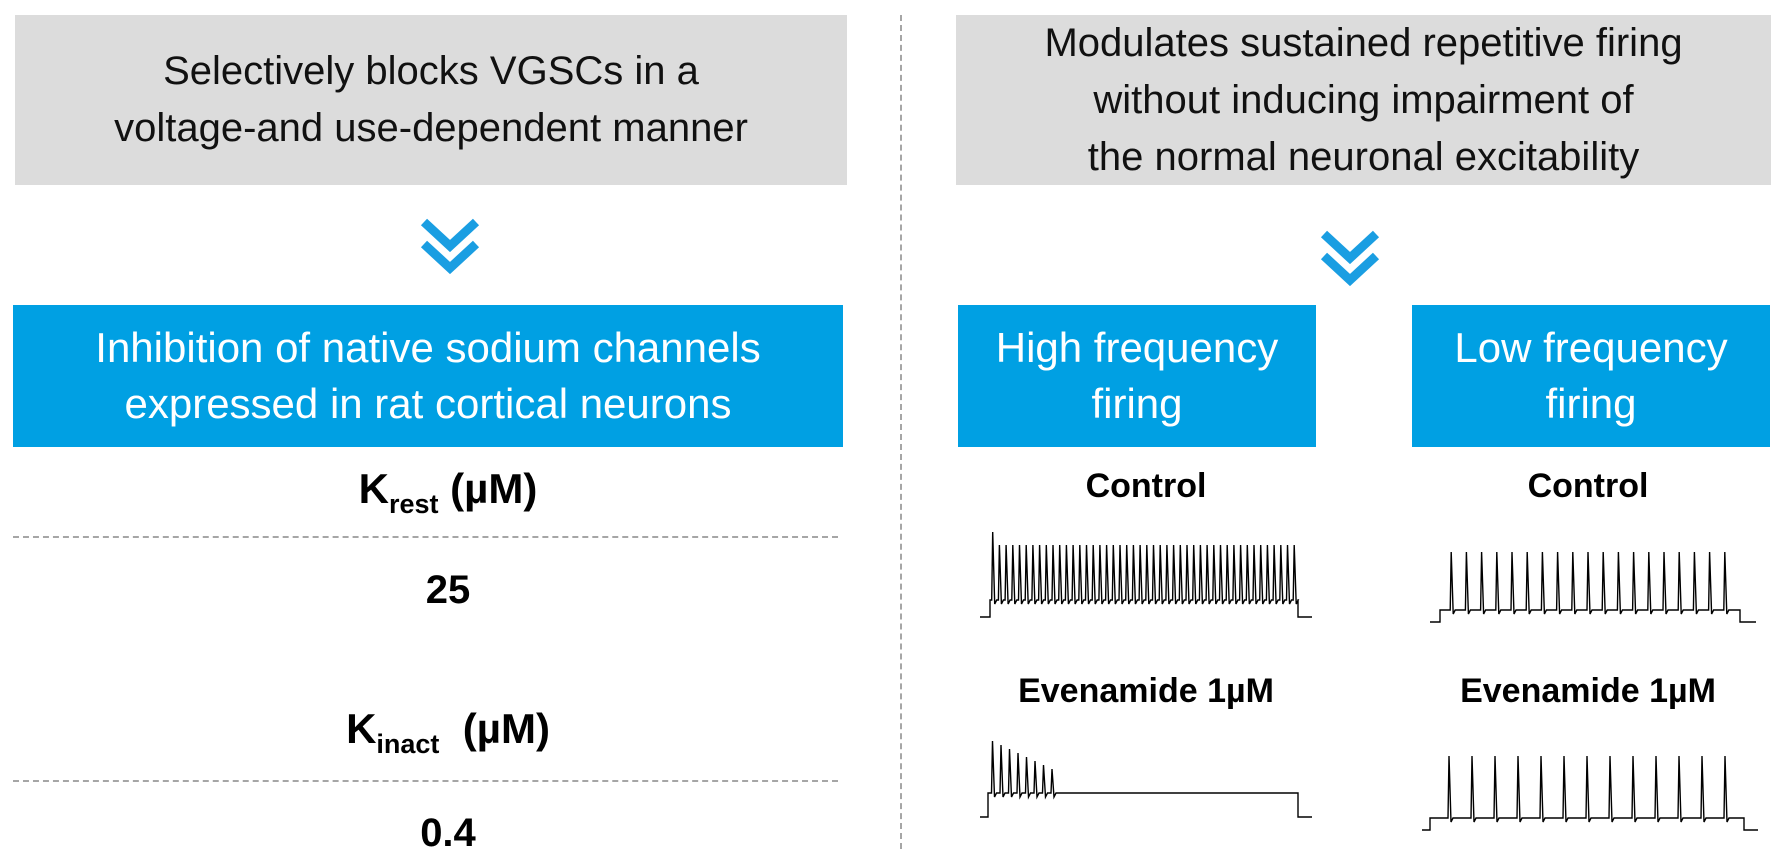 This screenshot has height=864, width=1786. Describe the element at coordinates (901, 432) in the screenshot. I see `center-divider` at that location.